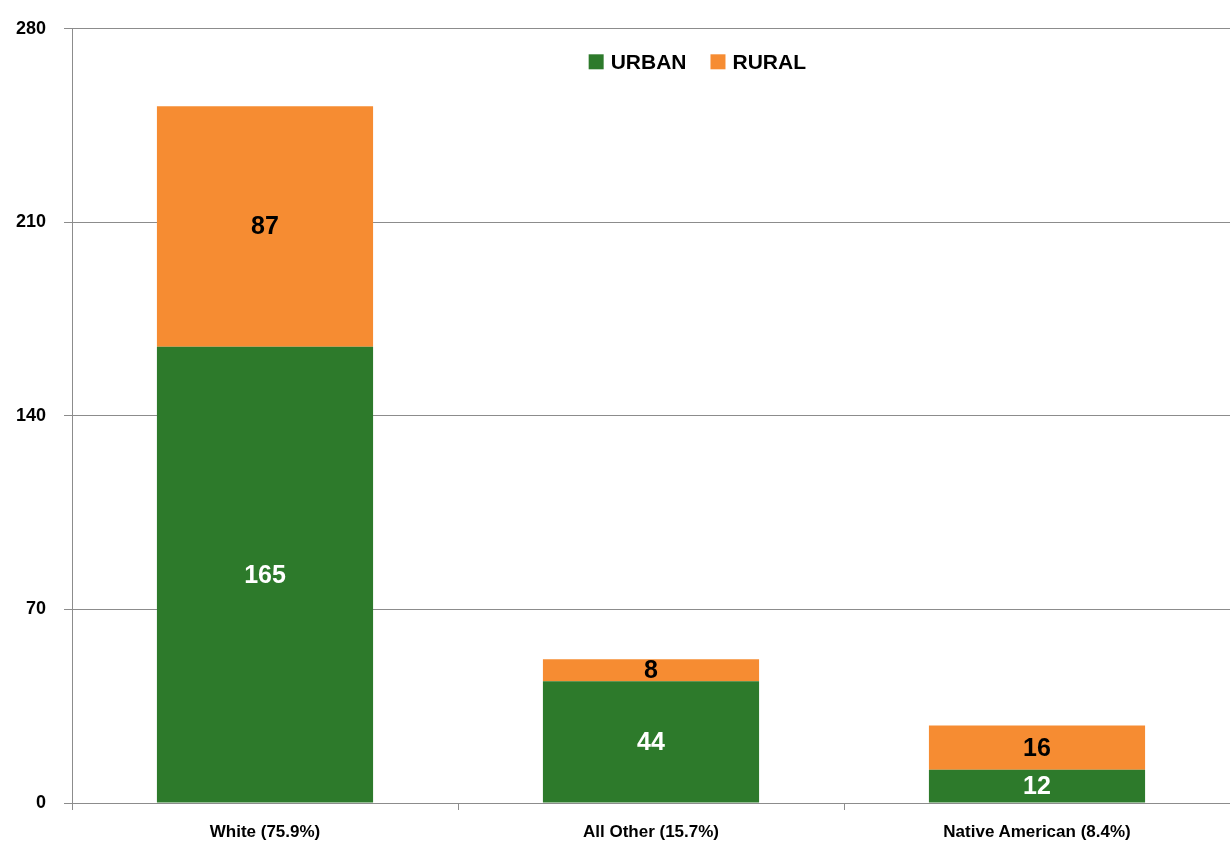 The width and height of the screenshot is (1230, 844). What do you see at coordinates (769, 61) in the screenshot?
I see `legend-label: RURAL` at bounding box center [769, 61].